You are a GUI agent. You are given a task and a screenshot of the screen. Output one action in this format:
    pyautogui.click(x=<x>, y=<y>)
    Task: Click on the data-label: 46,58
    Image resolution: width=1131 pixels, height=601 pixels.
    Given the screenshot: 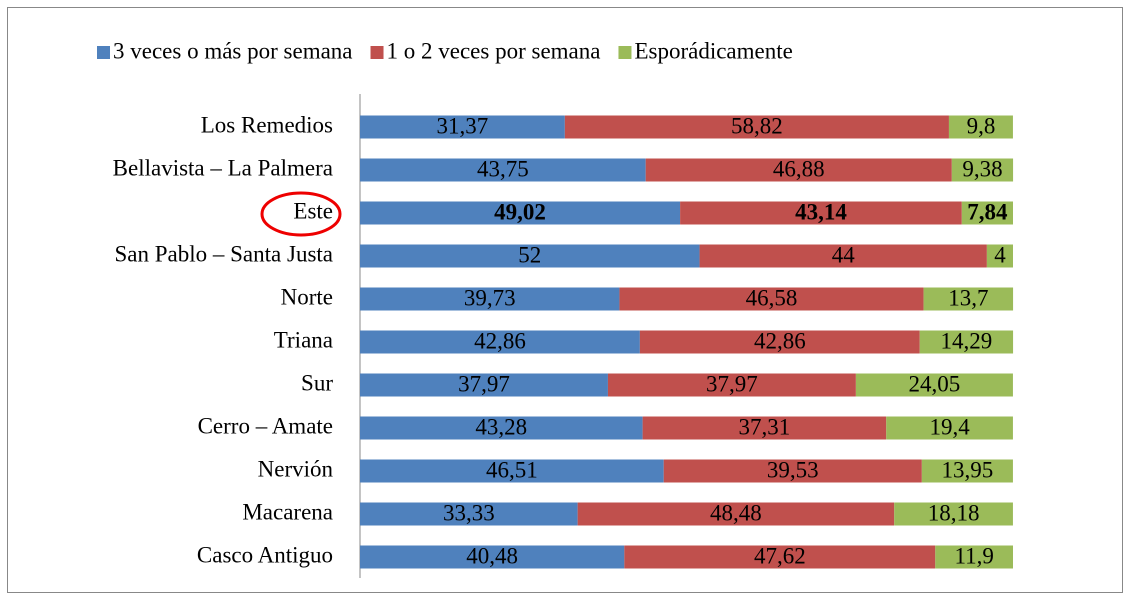 What is the action you would take?
    pyautogui.click(x=772, y=297)
    